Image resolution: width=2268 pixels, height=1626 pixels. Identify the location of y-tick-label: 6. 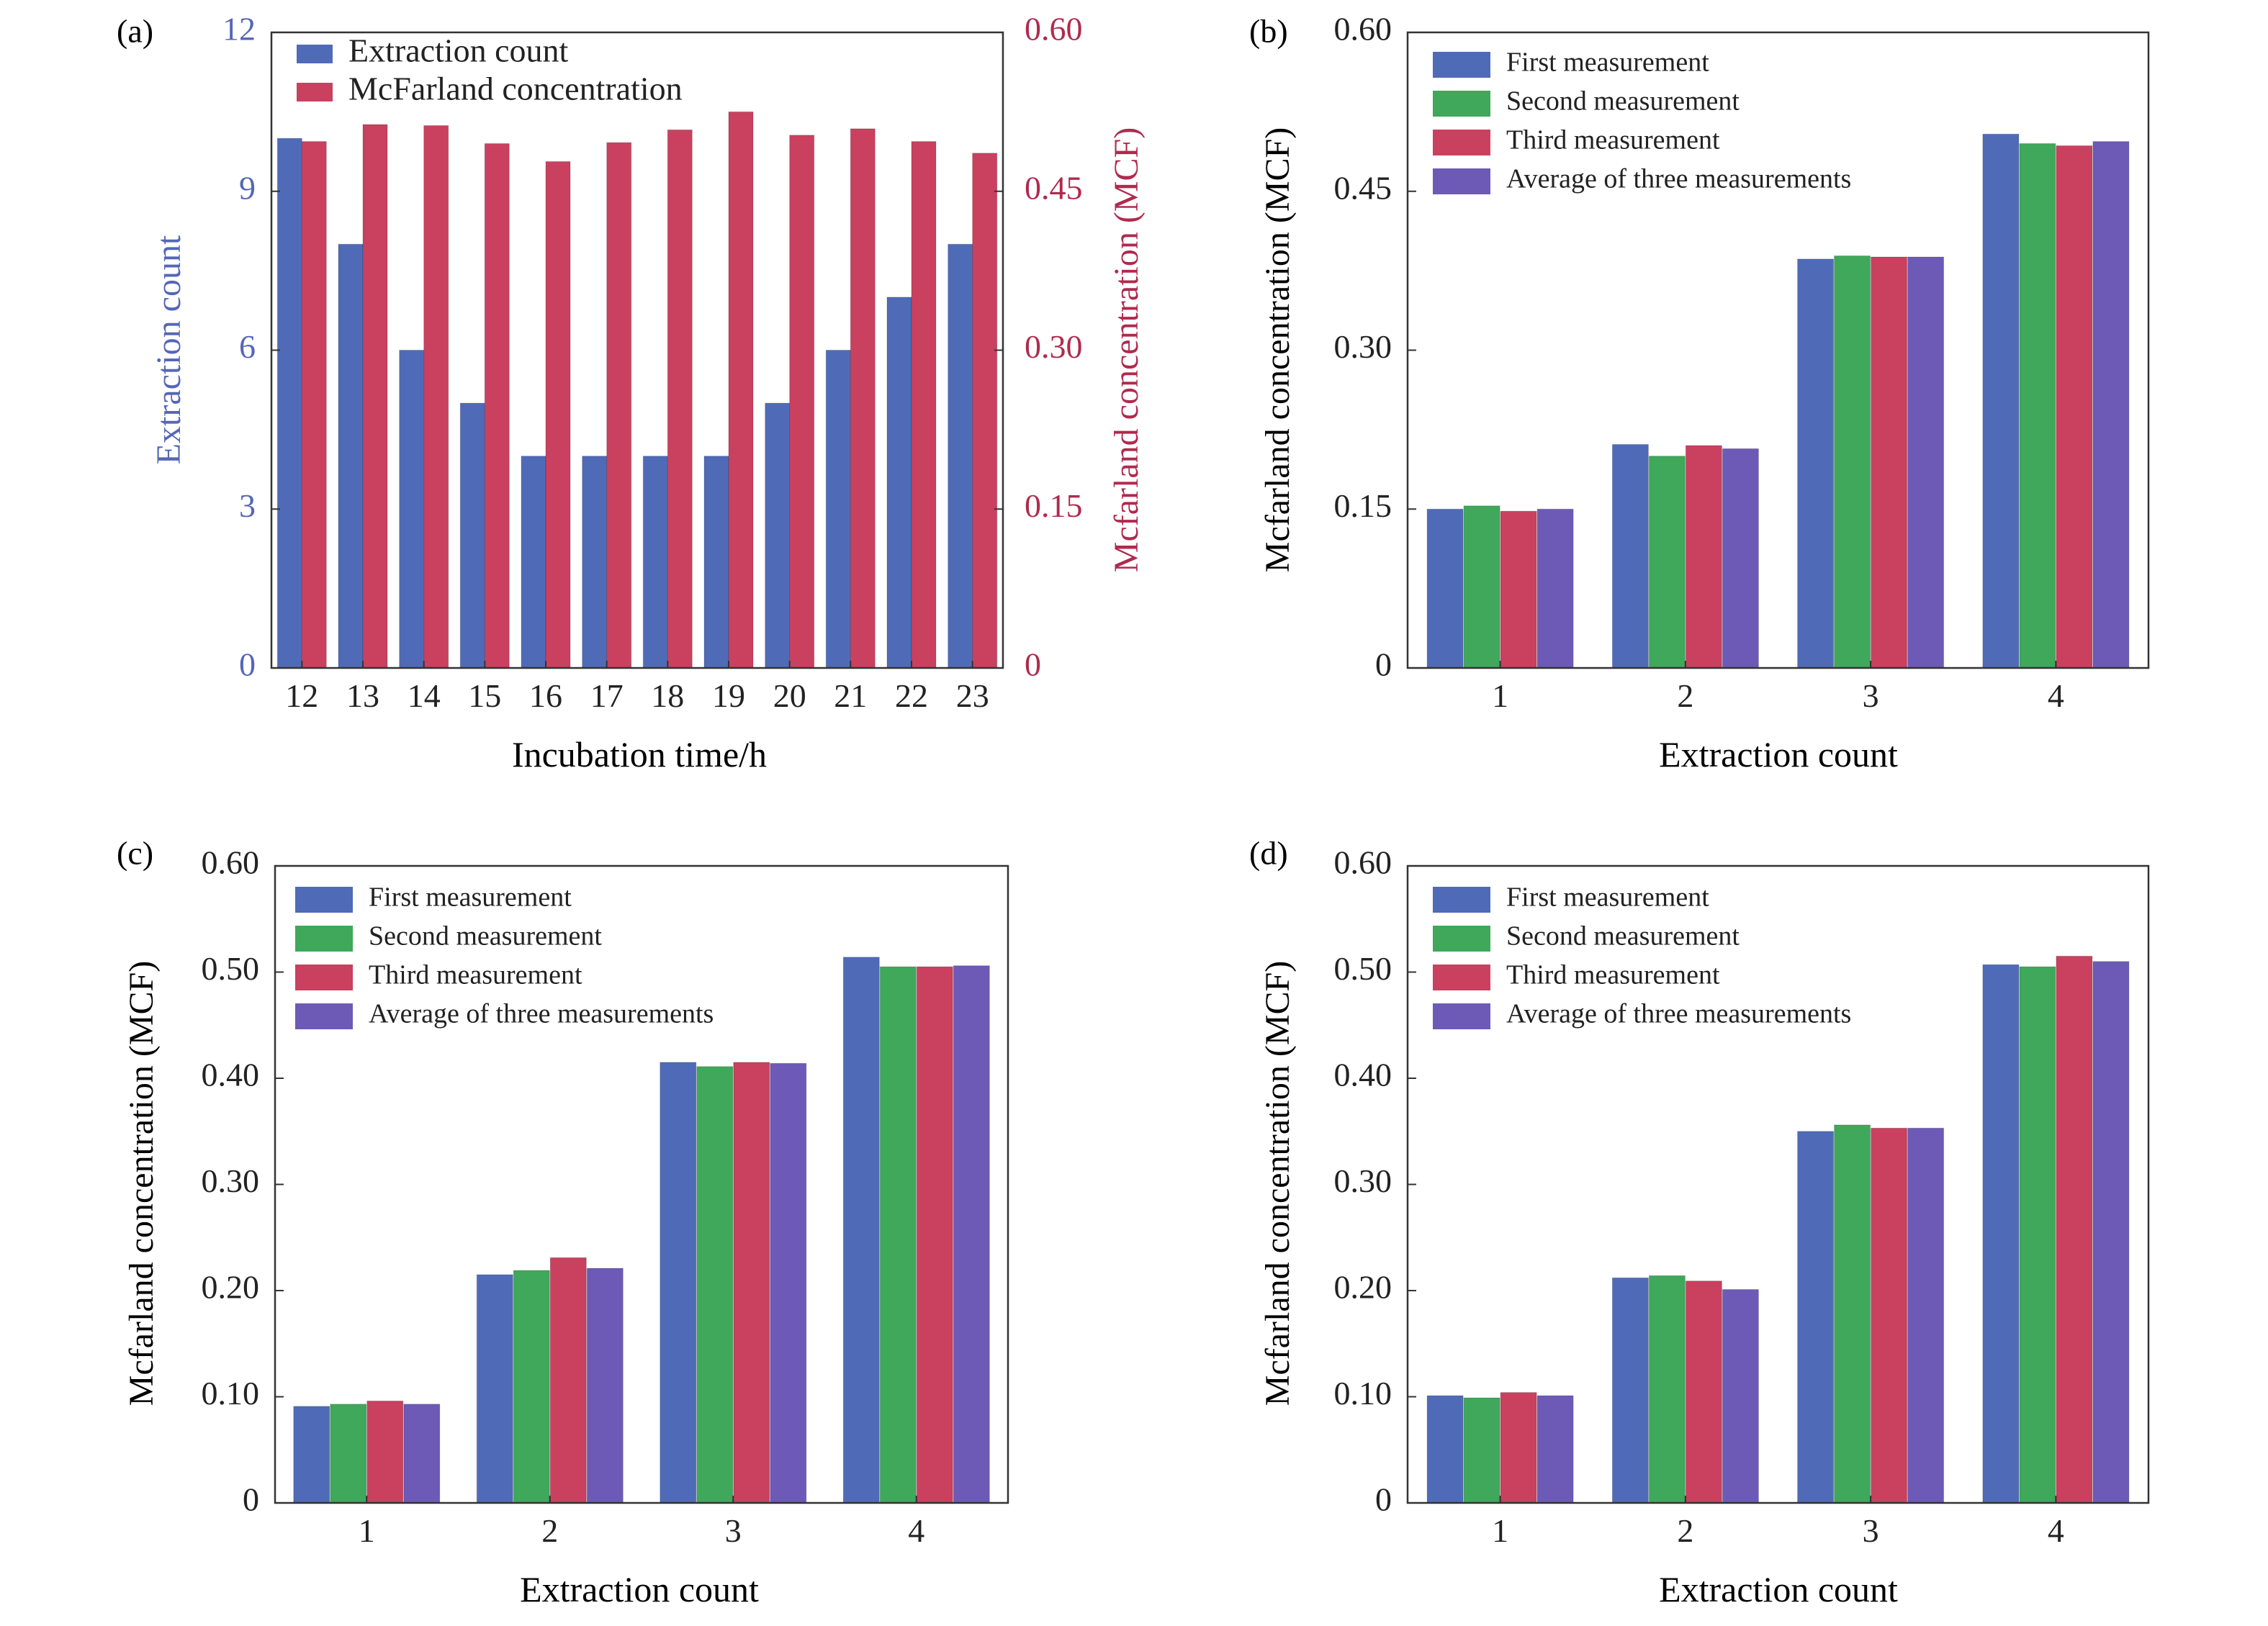
(247, 346).